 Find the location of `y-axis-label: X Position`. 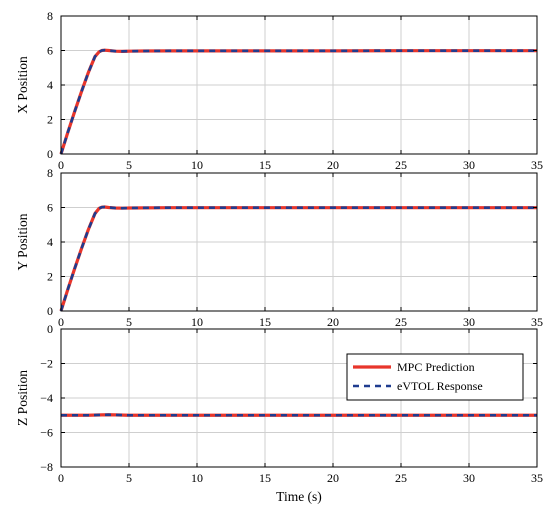

y-axis-label: X Position is located at coordinates (22, 85).